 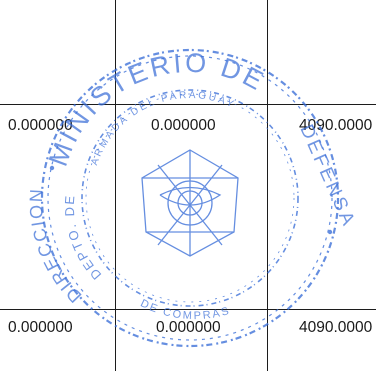 I want to click on table-row-divider, so click(x=188, y=309).